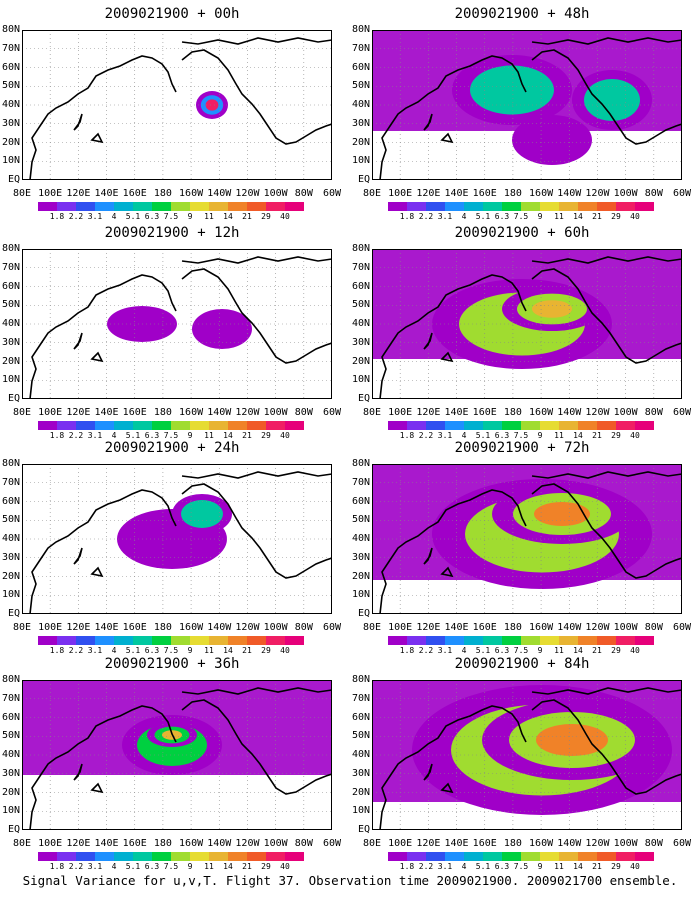 The image size is (700, 900). Describe the element at coordinates (11, 717) in the screenshot. I see `latitude-label: 60N` at that location.